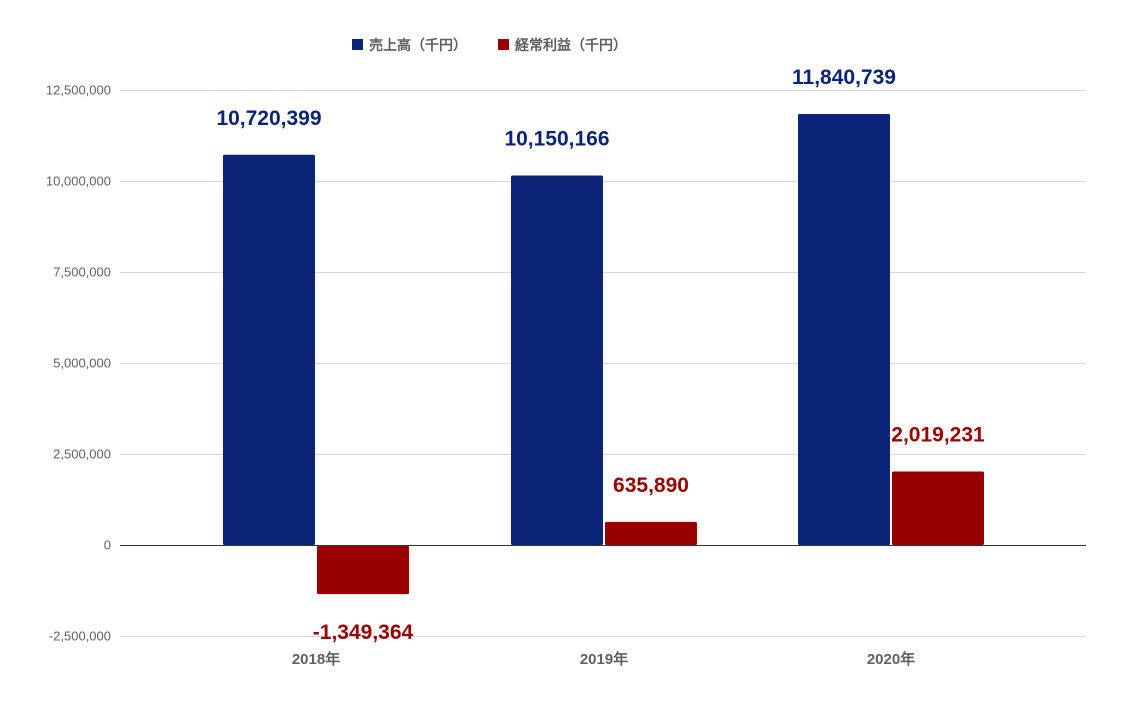 Image resolution: width=1122 pixels, height=703 pixels. What do you see at coordinates (489, 45) in the screenshot?
I see `legend: 売上高（千円） 経常利益（千円）` at bounding box center [489, 45].